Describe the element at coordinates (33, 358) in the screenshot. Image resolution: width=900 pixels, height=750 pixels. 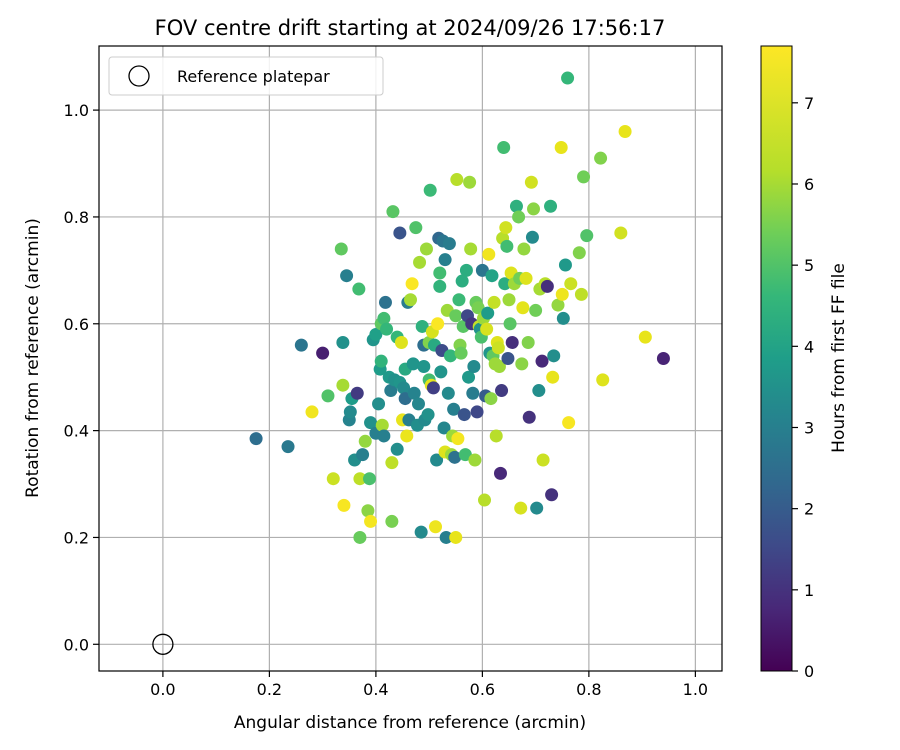
I see `y-axis-label: Rotation from reference (arcmin)` at that location.